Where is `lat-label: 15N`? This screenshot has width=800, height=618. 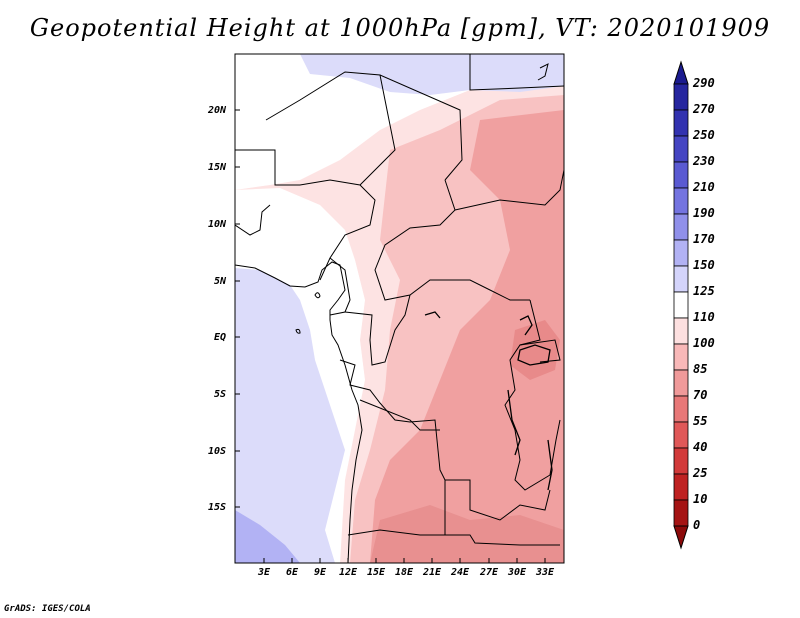 lat-label: 15N is located at coordinates (217, 167).